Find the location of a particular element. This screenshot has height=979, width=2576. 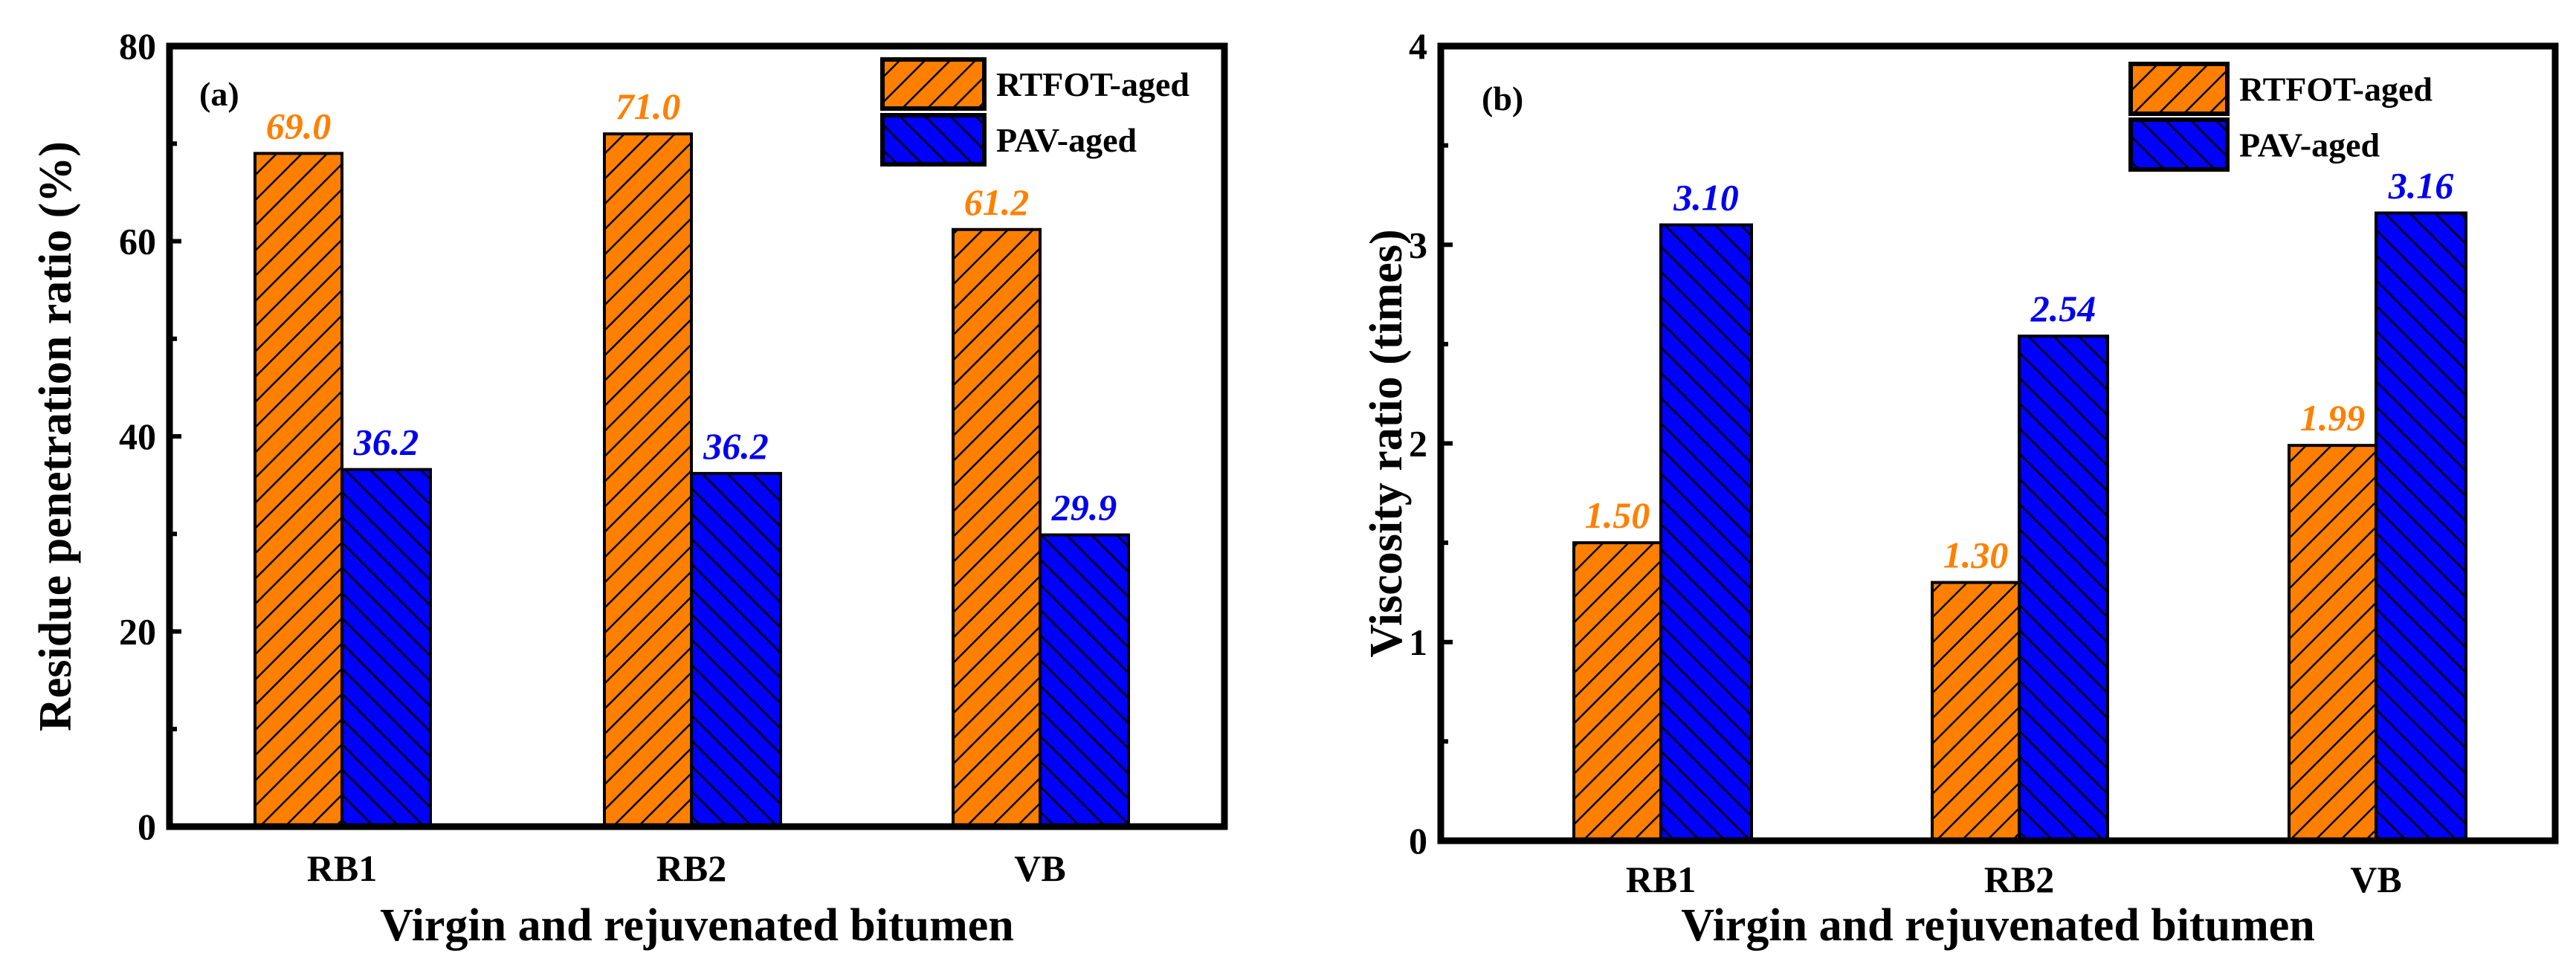

panel-label: (a) is located at coordinates (219, 94).